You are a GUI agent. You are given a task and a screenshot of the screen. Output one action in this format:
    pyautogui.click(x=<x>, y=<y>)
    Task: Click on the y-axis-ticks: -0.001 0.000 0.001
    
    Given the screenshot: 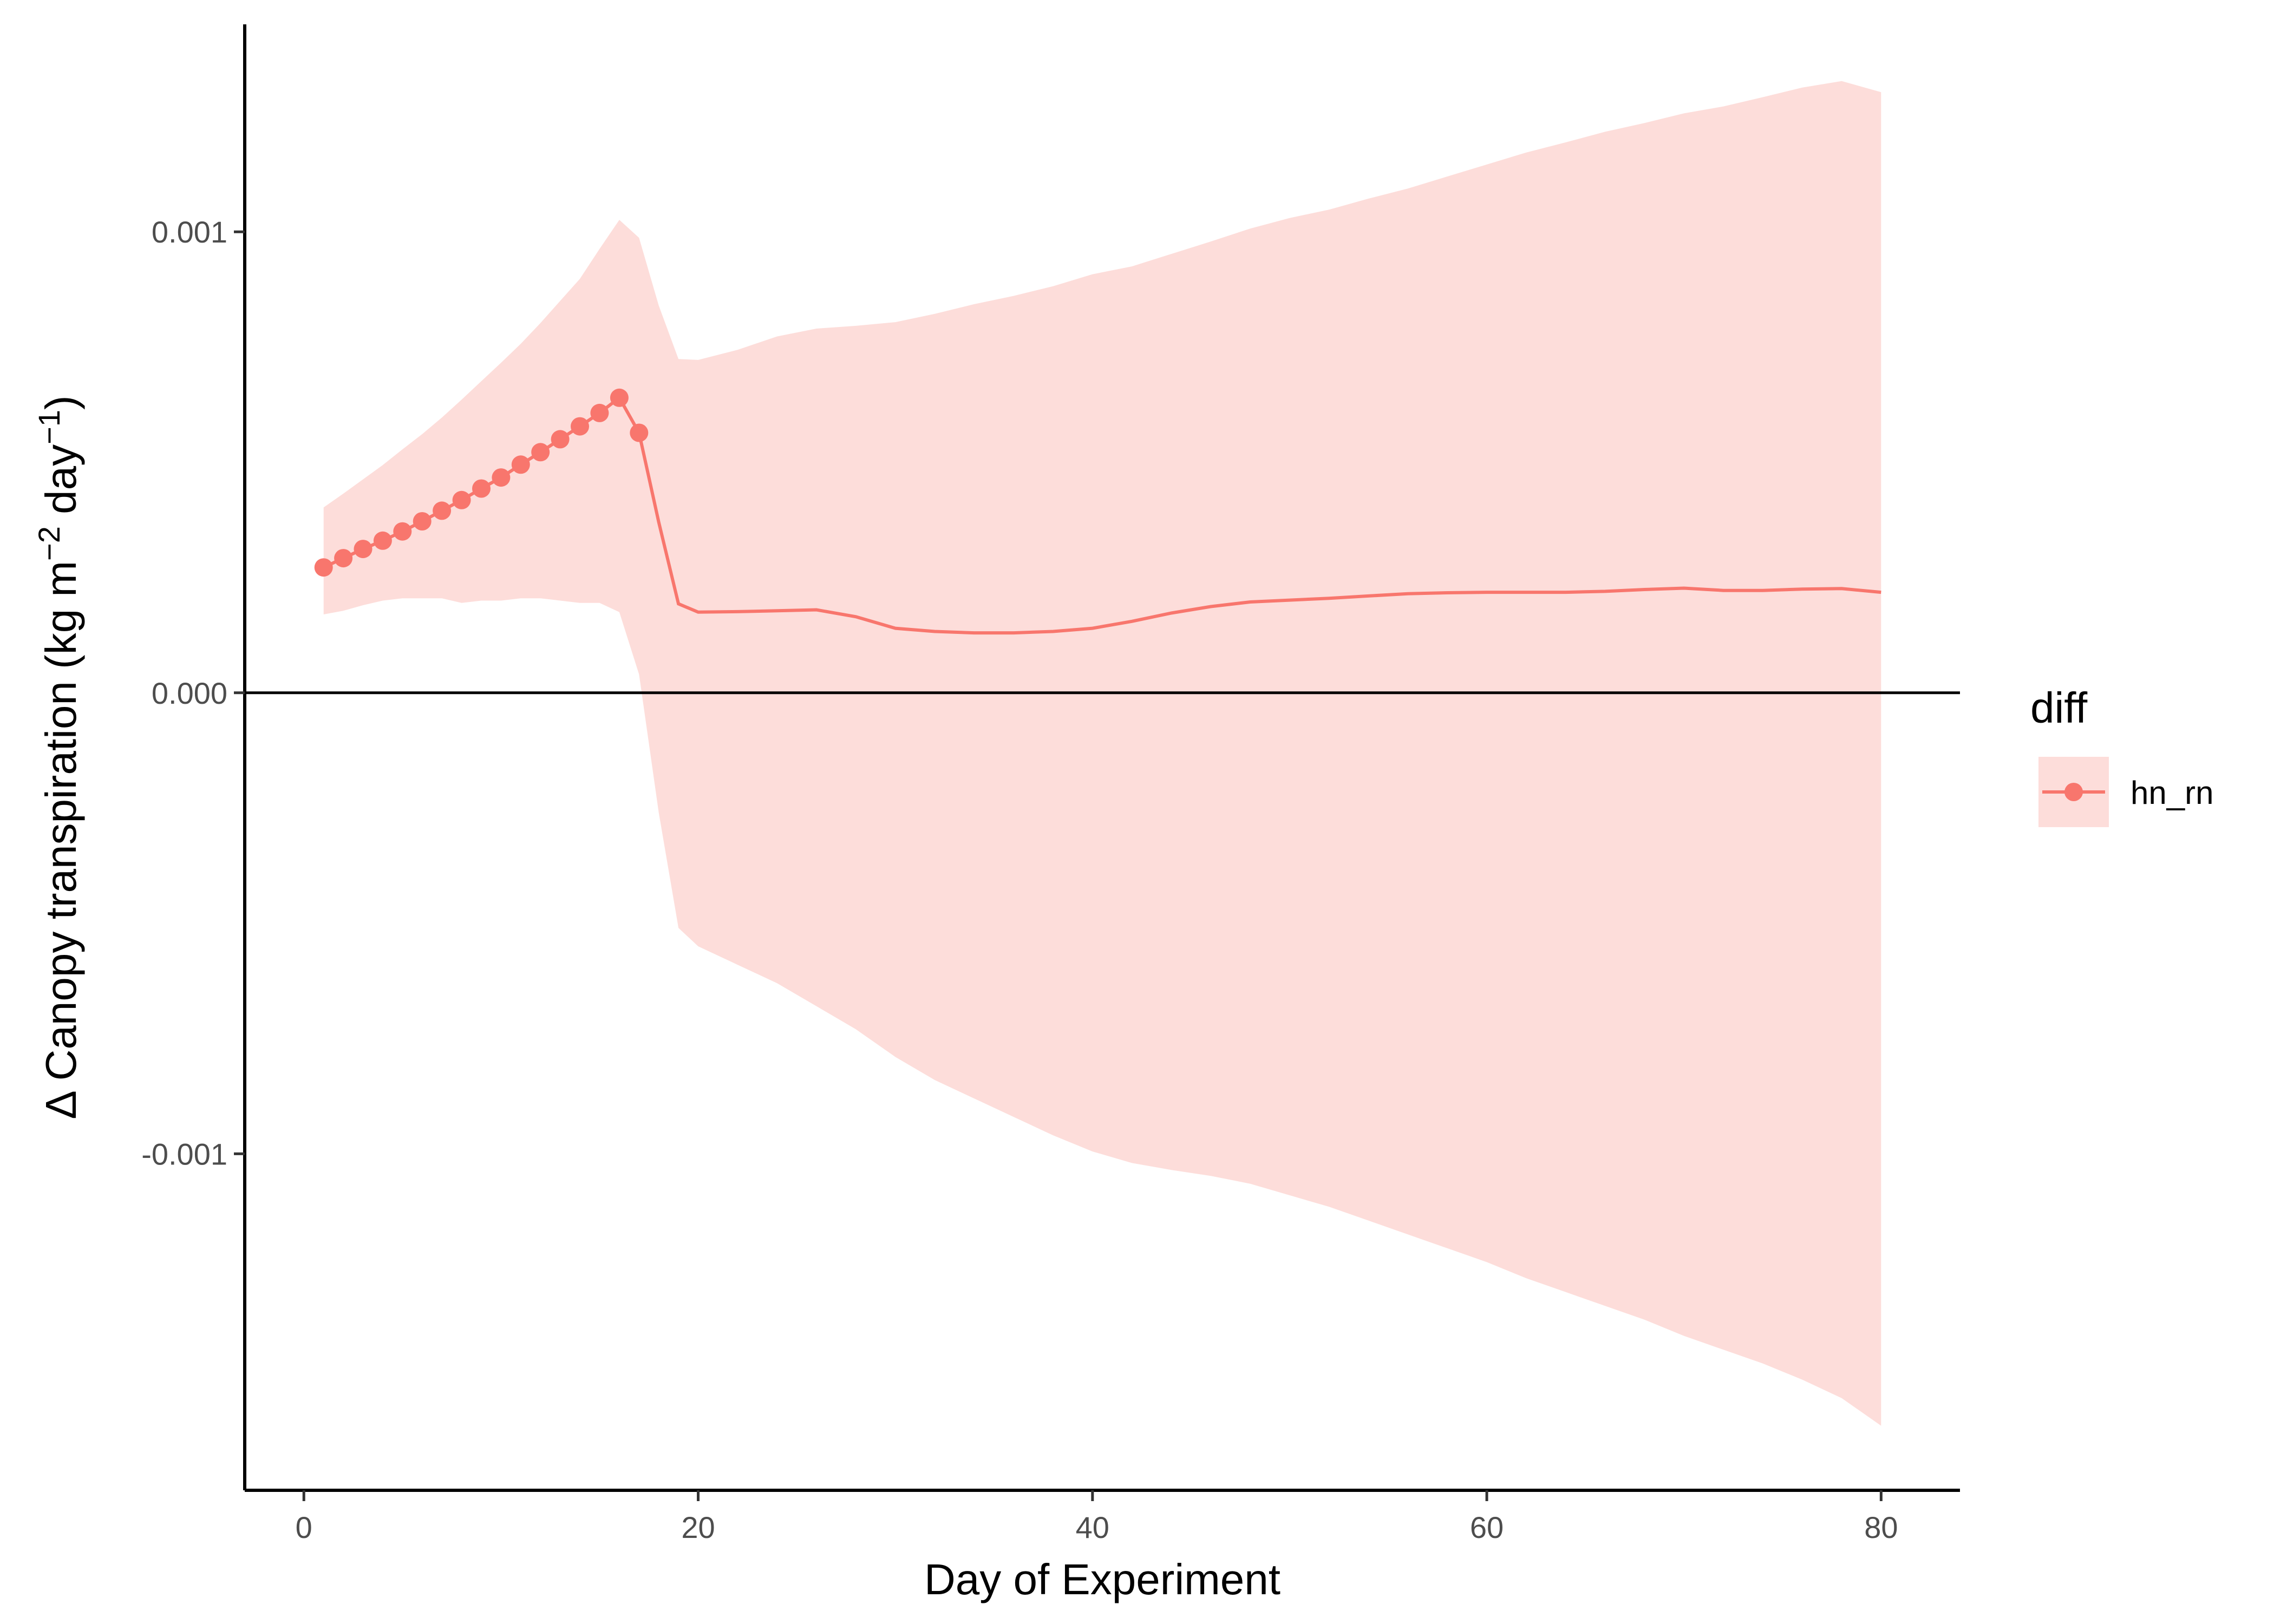 What is the action you would take?
    pyautogui.click(x=193, y=693)
    